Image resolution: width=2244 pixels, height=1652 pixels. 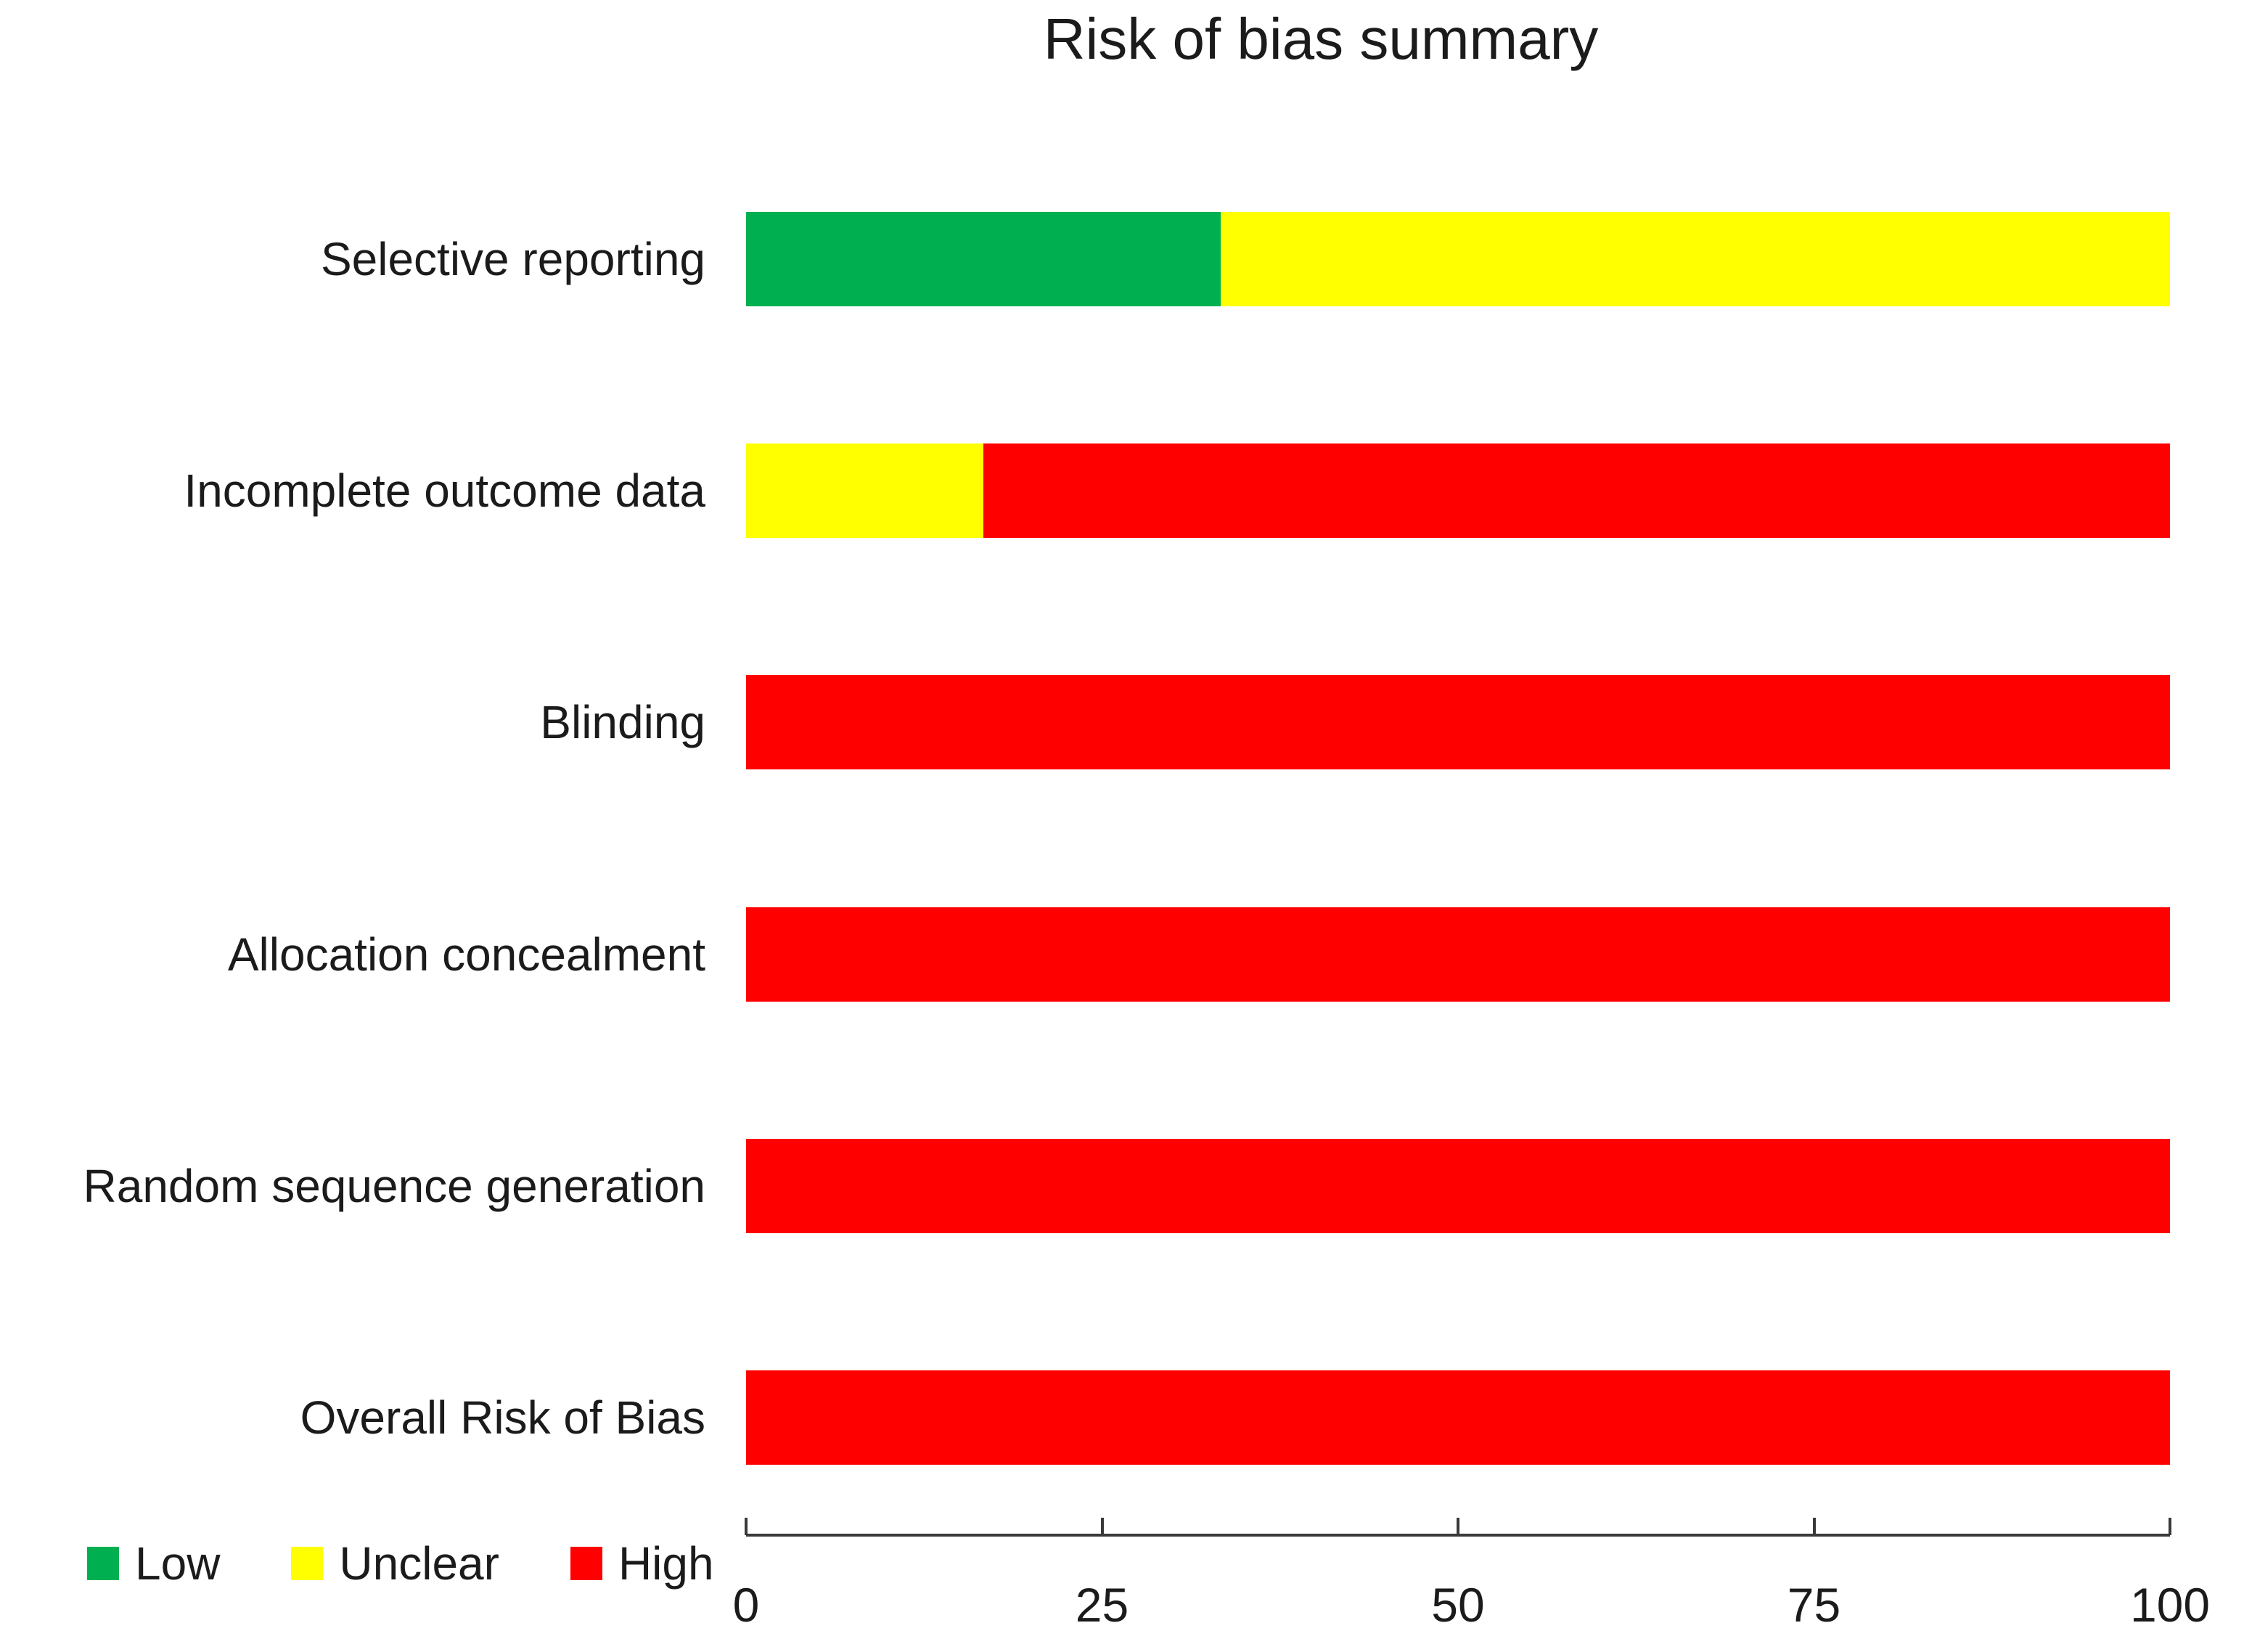 What do you see at coordinates (1321, 39) in the screenshot?
I see `chart-title: Risk of bias summary` at bounding box center [1321, 39].